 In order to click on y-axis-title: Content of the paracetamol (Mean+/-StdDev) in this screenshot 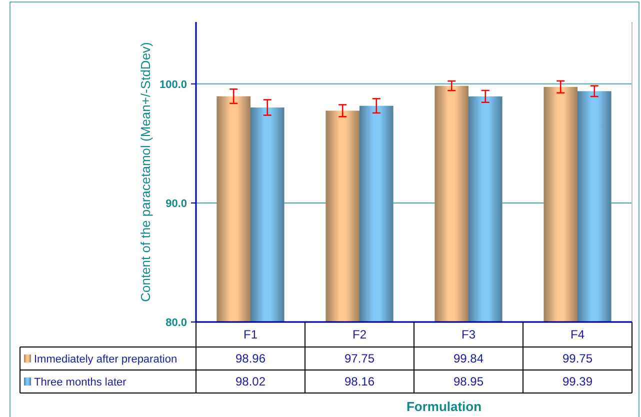, I will do `click(145, 172)`.